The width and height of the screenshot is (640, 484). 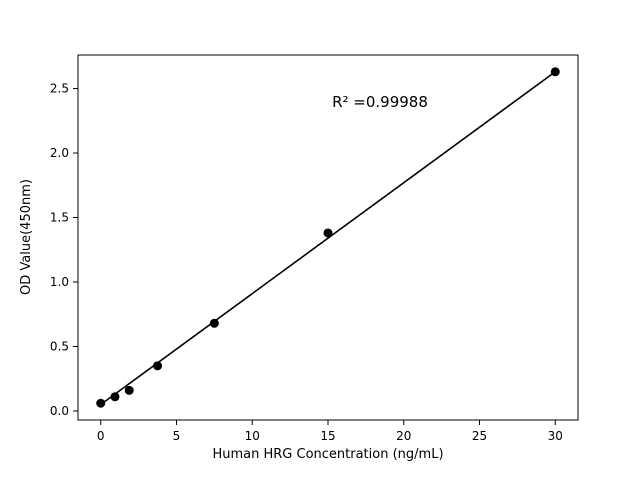 What do you see at coordinates (59, 153) in the screenshot?
I see `y-tick-label: 2.0` at bounding box center [59, 153].